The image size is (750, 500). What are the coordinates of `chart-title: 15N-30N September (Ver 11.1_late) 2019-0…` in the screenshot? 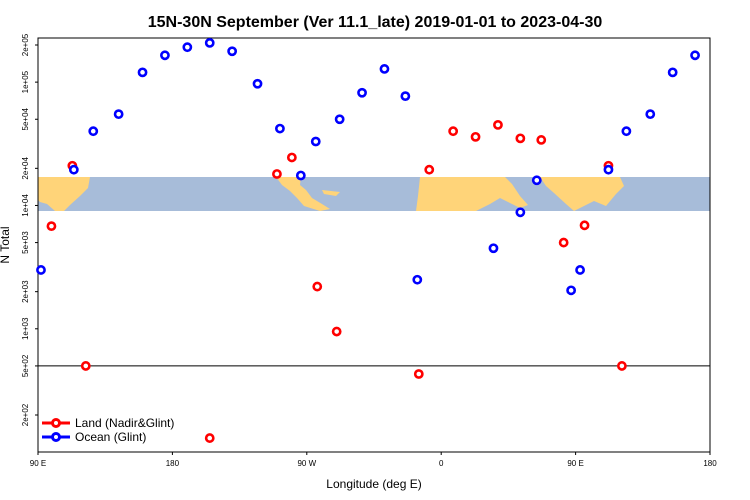 It's located at (375, 22).